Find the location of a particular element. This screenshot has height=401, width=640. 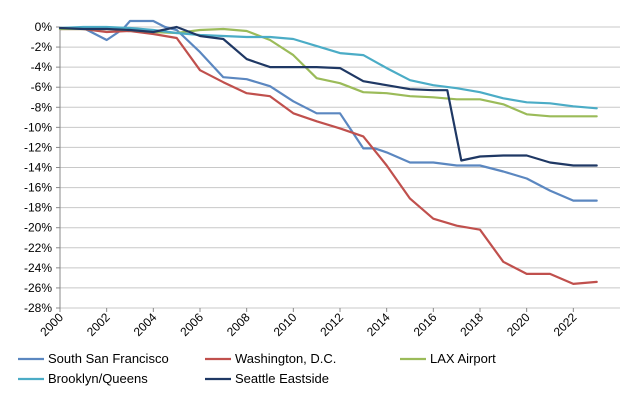

legend-label: LAX Airport is located at coordinates (463, 358).